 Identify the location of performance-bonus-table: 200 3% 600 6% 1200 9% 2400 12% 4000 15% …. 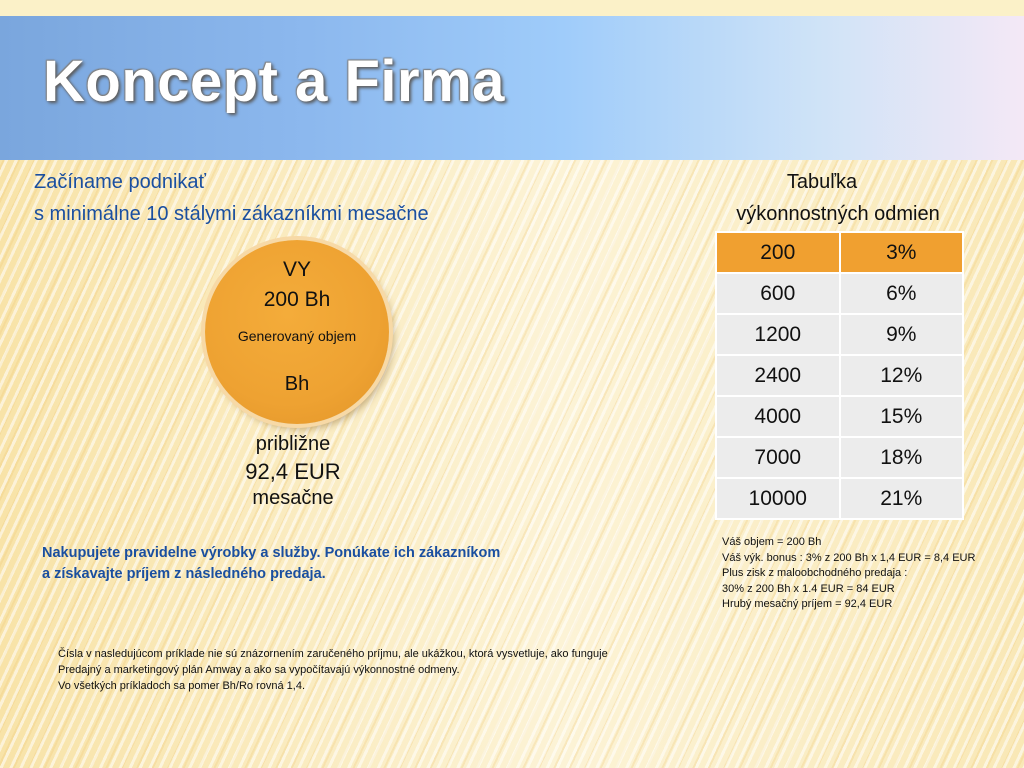
(839, 375).